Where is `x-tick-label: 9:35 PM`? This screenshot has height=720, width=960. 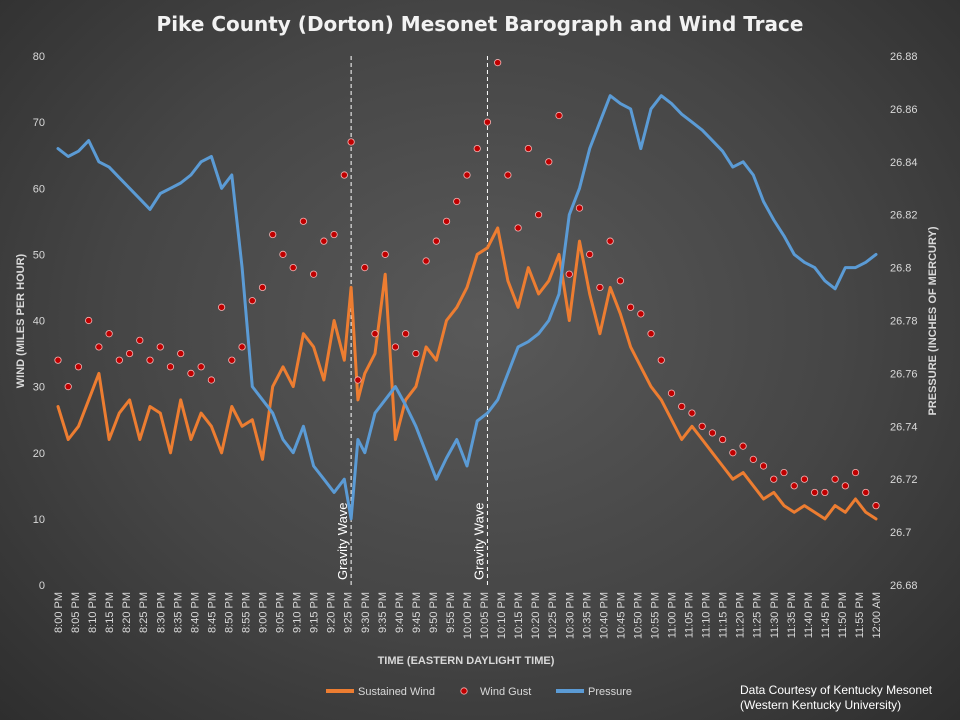
x-tick-label: 9:35 PM is located at coordinates (383, 612).